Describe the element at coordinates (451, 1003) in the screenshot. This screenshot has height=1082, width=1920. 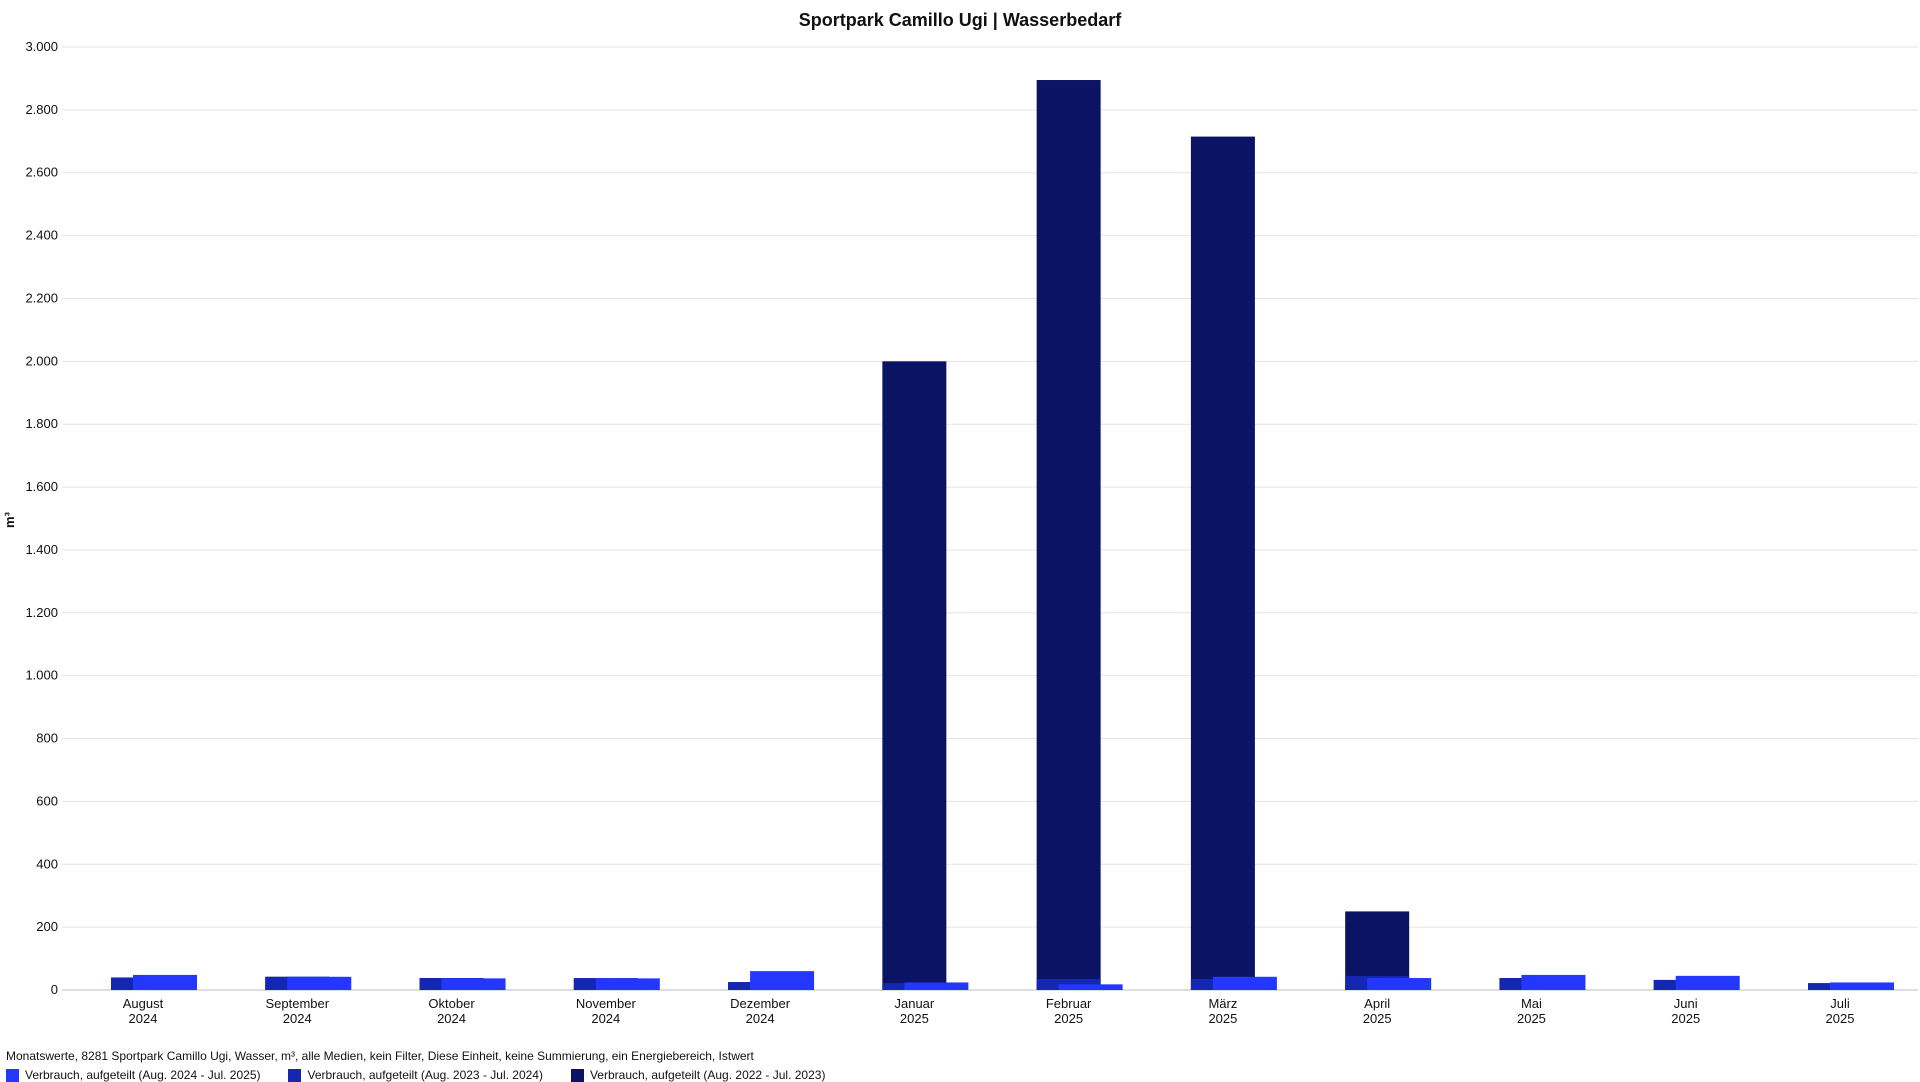
I see `x-tick-label-month: Oktober` at that location.